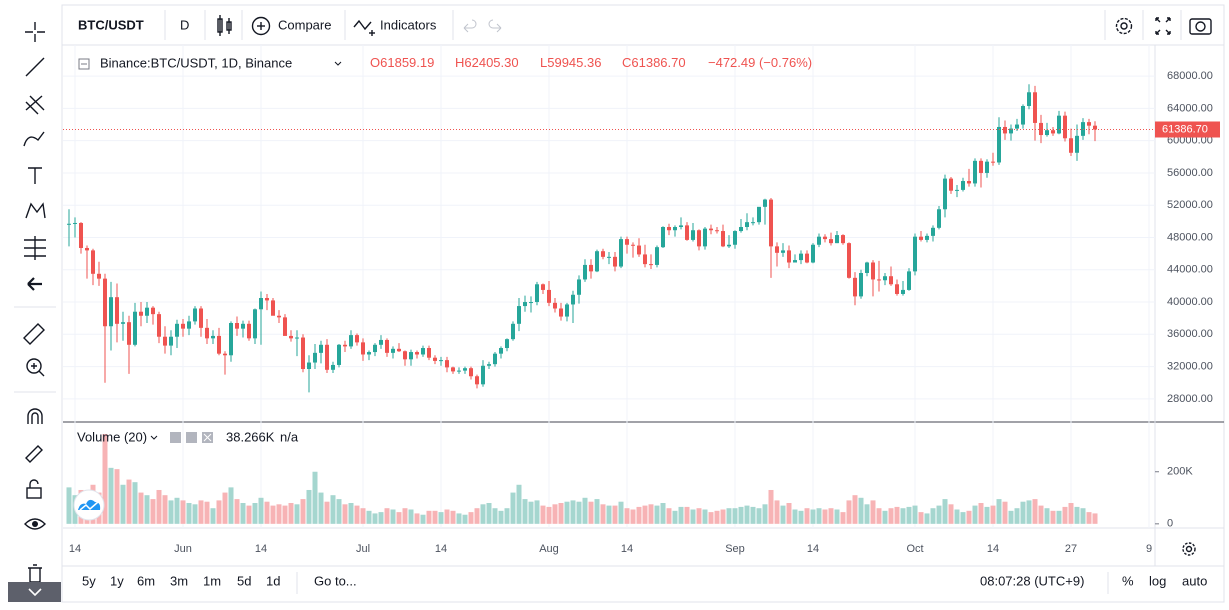 Image resolution: width=1229 pixels, height=610 pixels. Describe the element at coordinates (407, 62) in the screenshot. I see `open-value: 61859.19` at that location.